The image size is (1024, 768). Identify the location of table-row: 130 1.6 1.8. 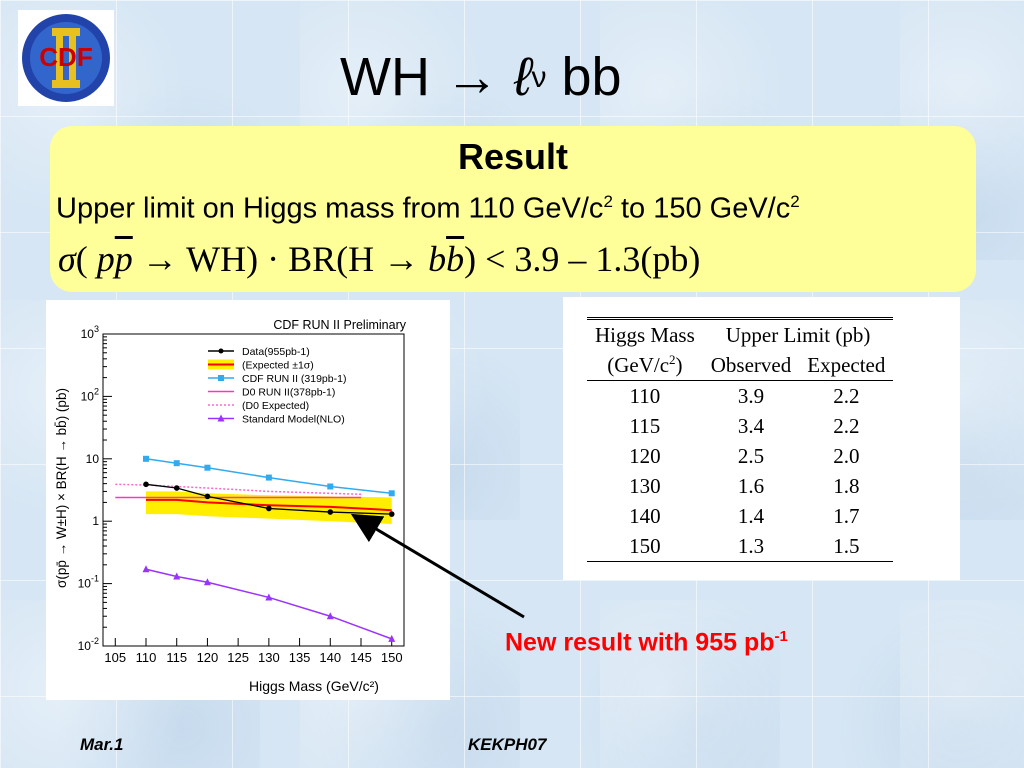
(740, 486).